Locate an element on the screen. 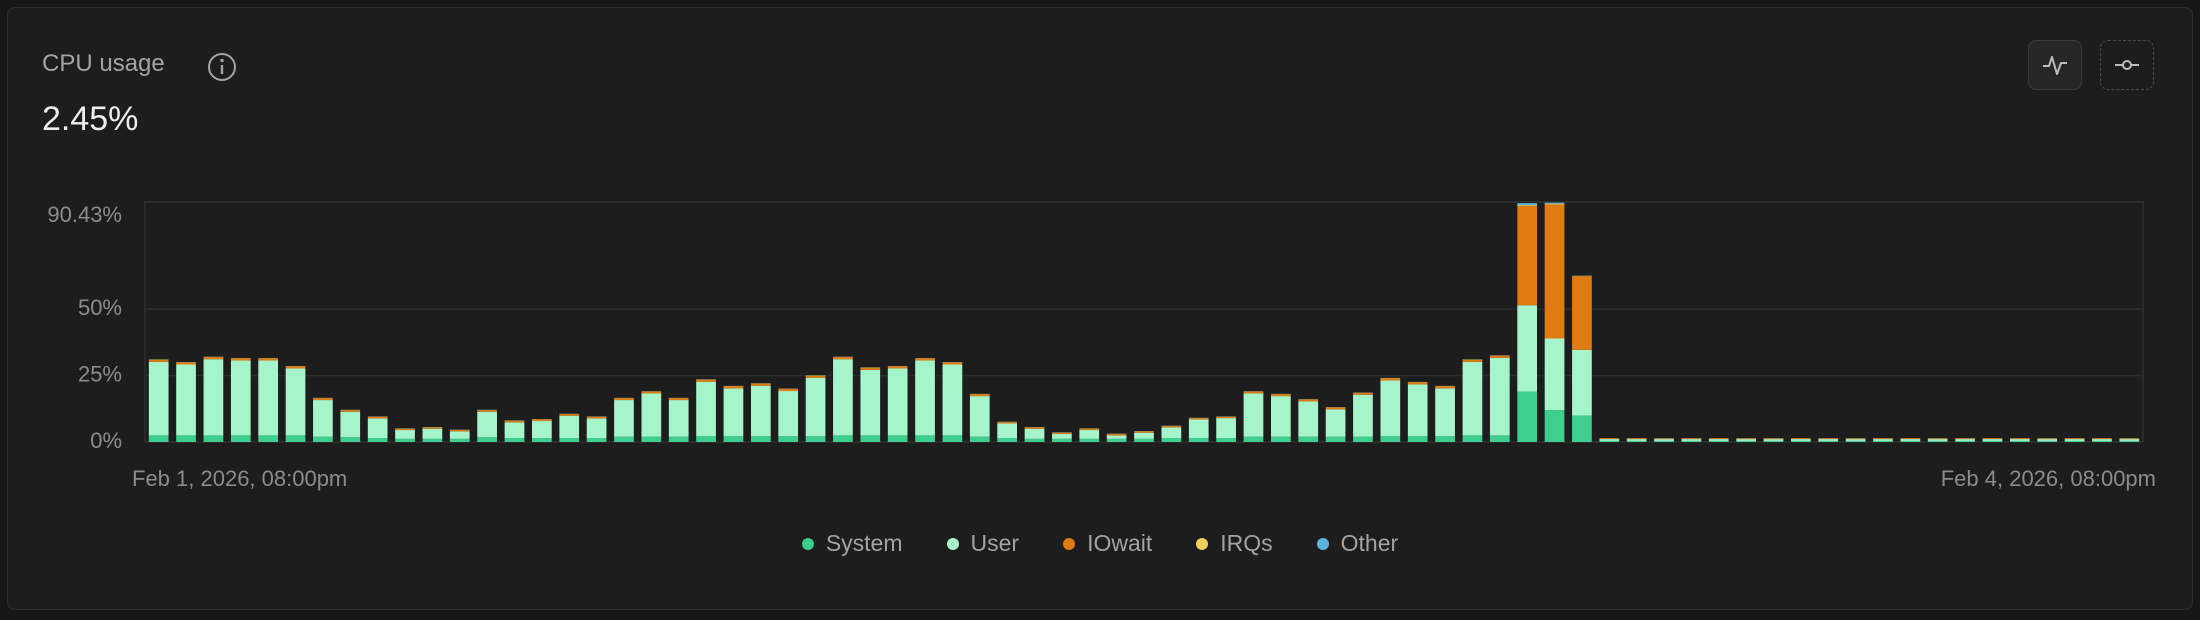 The width and height of the screenshot is (2200, 620). legend-item: User is located at coordinates (983, 543).